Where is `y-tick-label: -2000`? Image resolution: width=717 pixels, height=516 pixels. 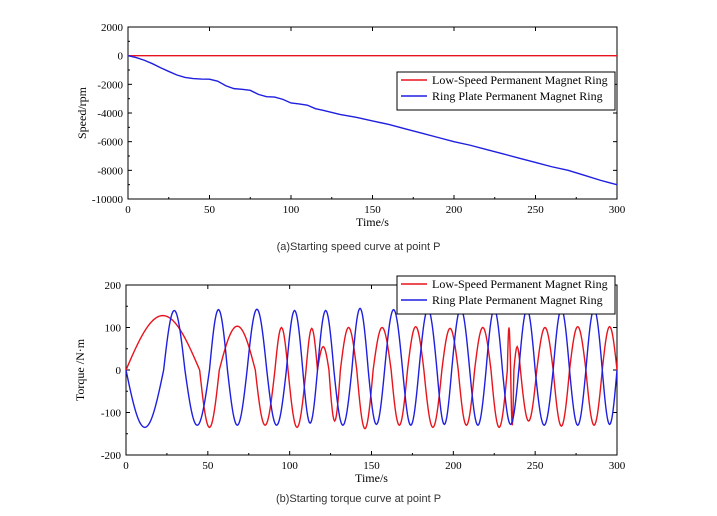
y-tick-label: -2000 is located at coordinates (110, 85).